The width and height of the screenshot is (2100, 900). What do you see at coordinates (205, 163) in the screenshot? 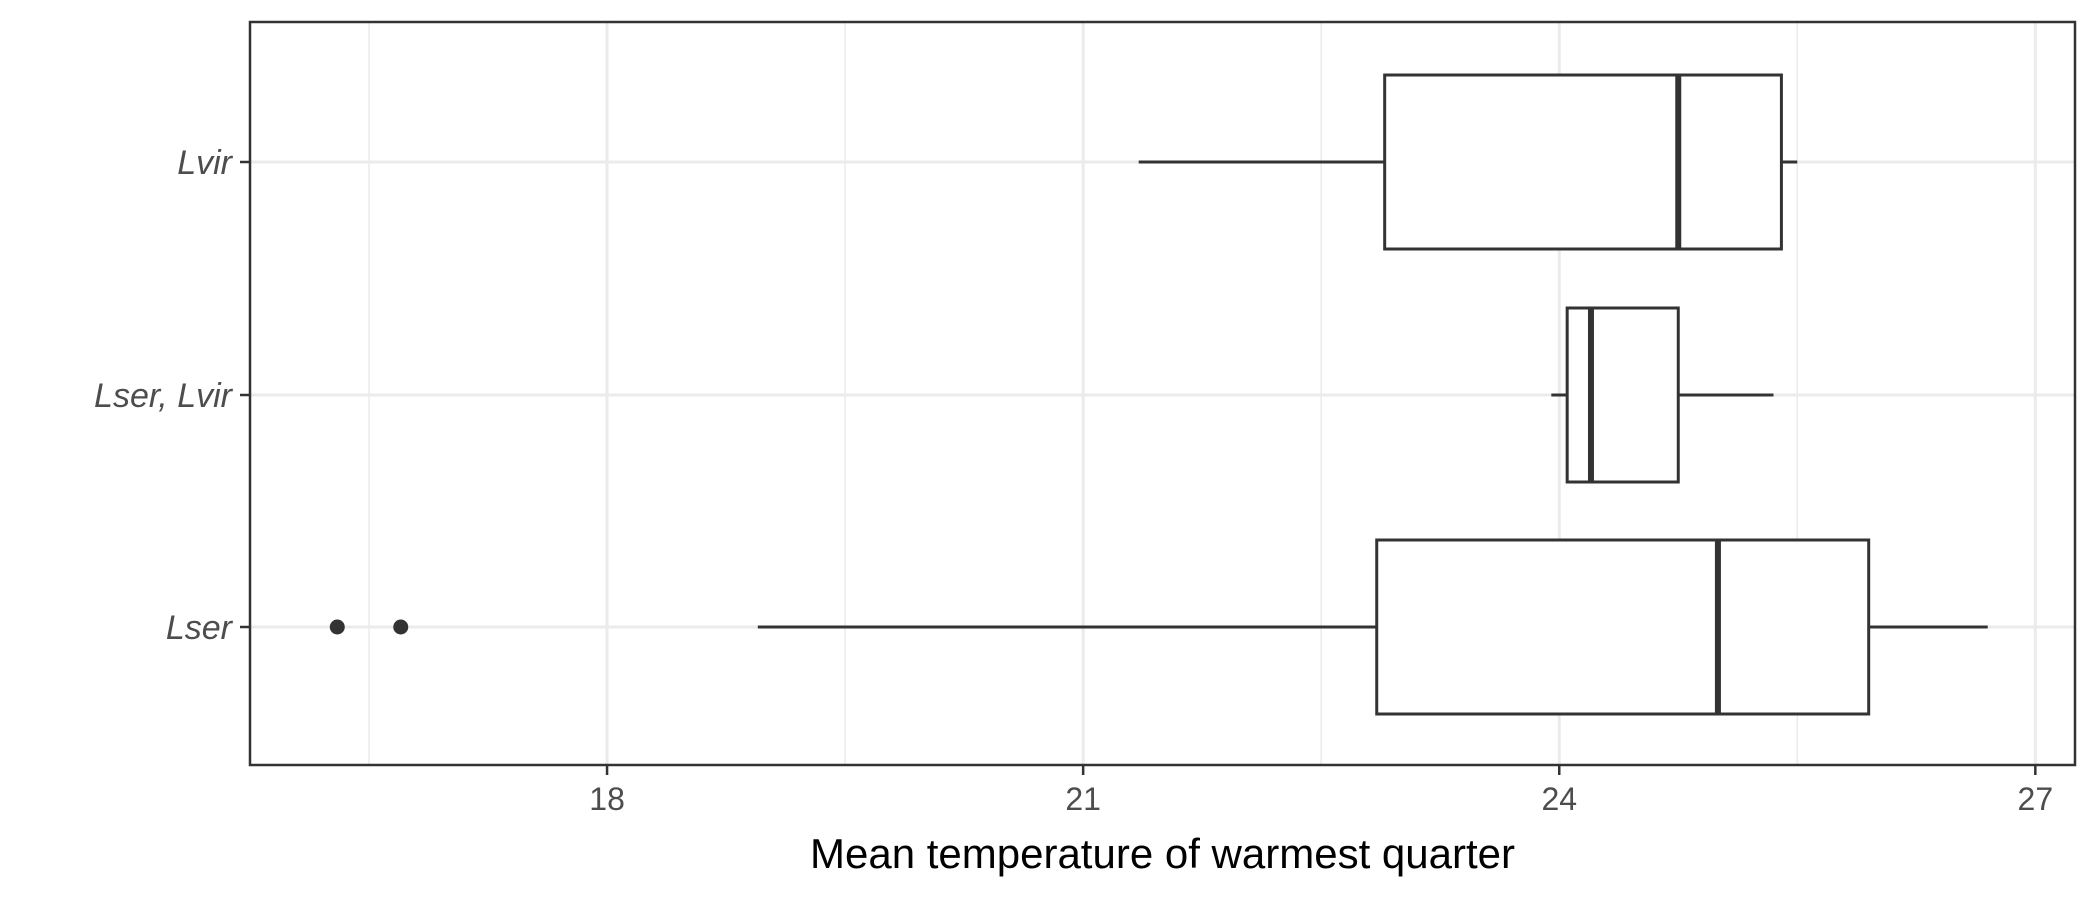
I see `y-tick-label-0: Lvir` at bounding box center [205, 163].